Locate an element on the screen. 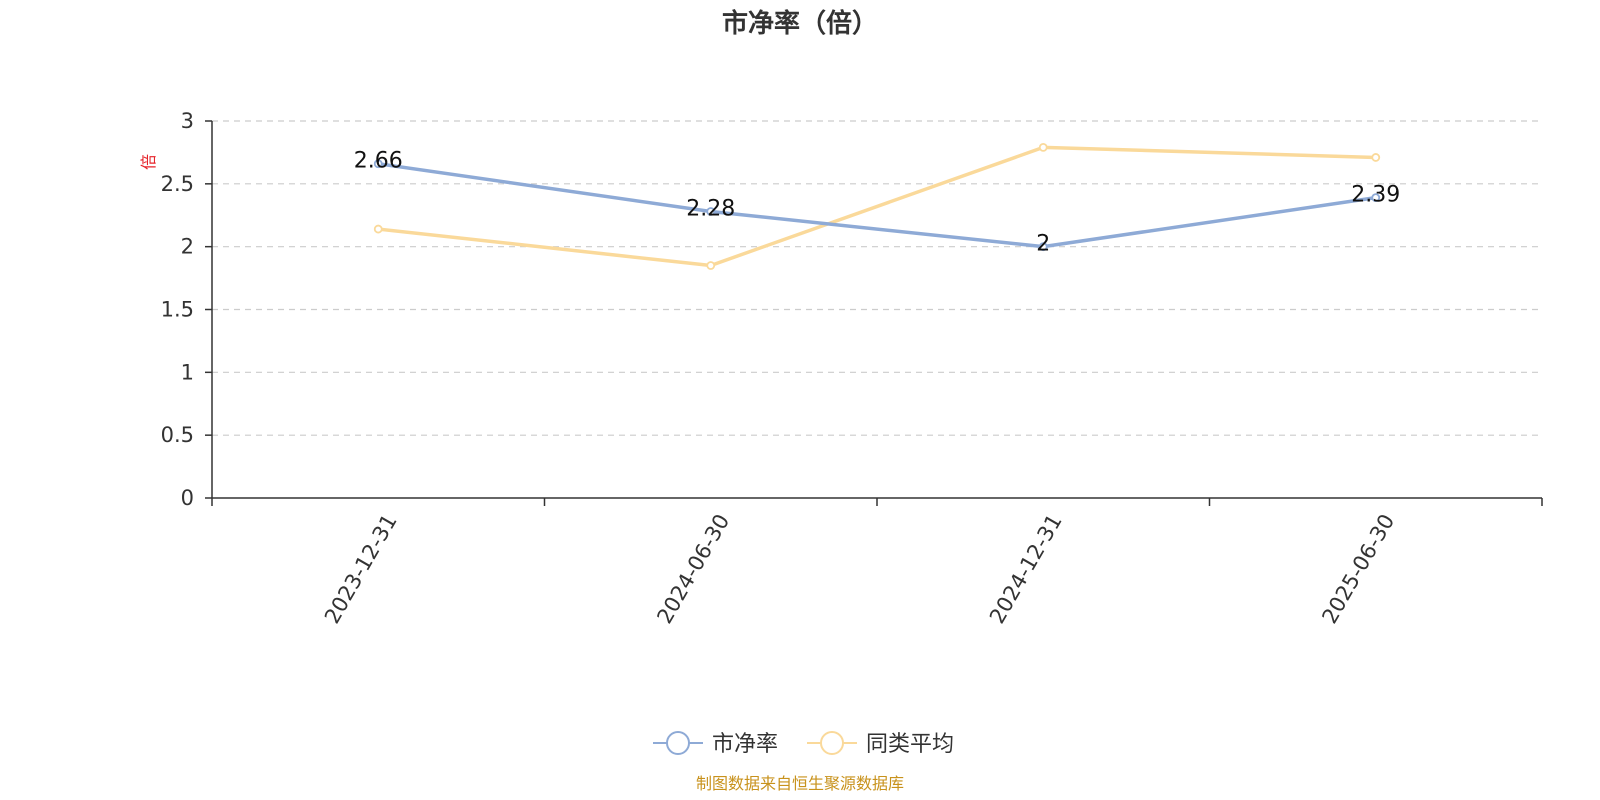 Image resolution: width=1600 pixels, height=800 pixels. legend-label: 同类平均 is located at coordinates (910, 744).